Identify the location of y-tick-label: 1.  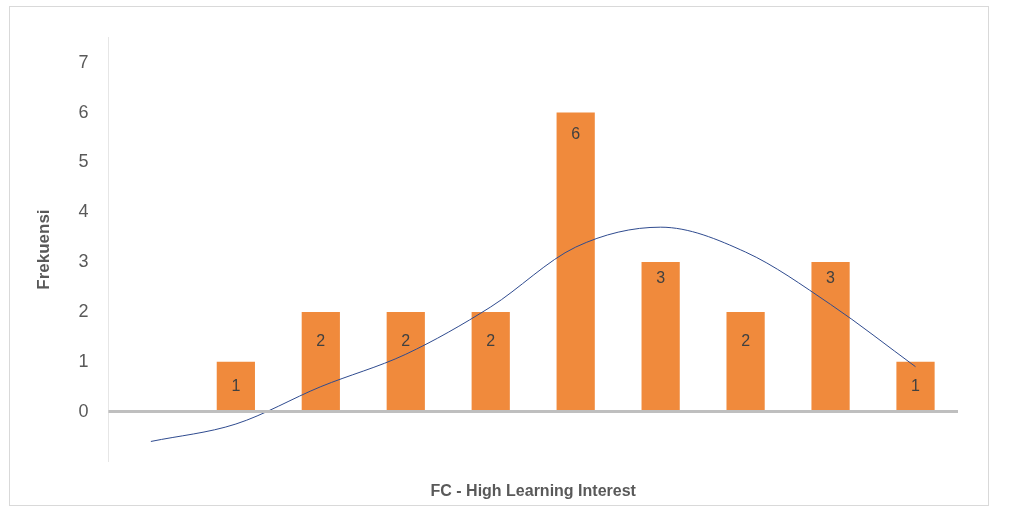
(83, 360).